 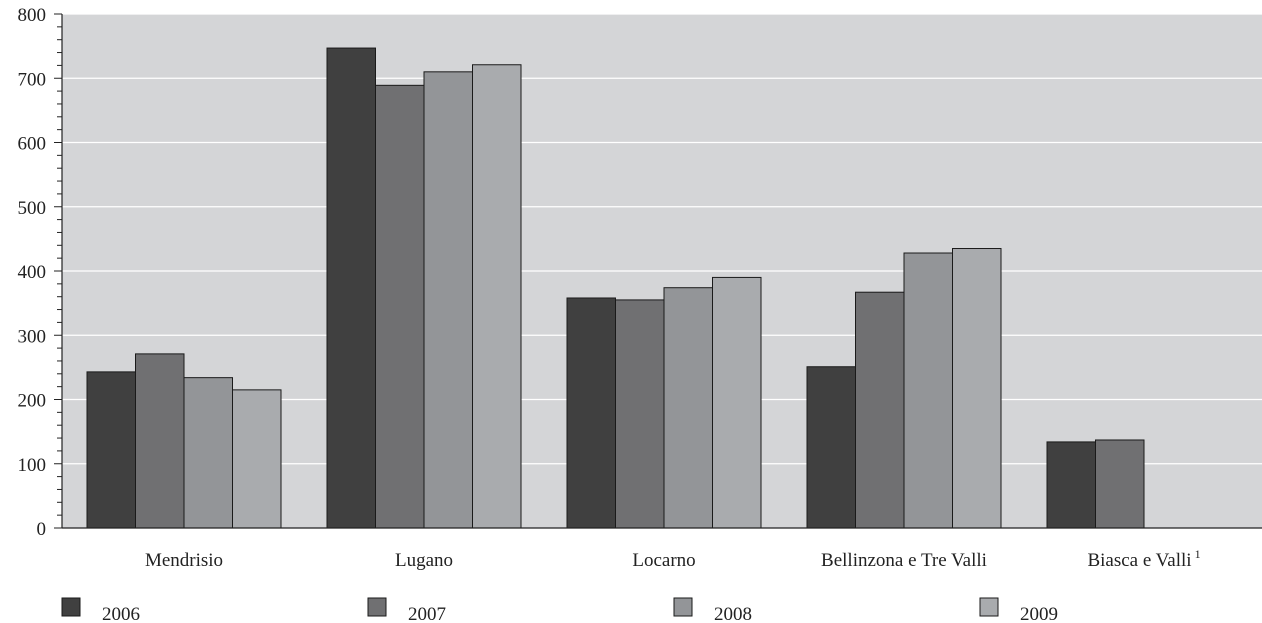 What do you see at coordinates (42, 529) in the screenshot?
I see `y-tick-label: 0` at bounding box center [42, 529].